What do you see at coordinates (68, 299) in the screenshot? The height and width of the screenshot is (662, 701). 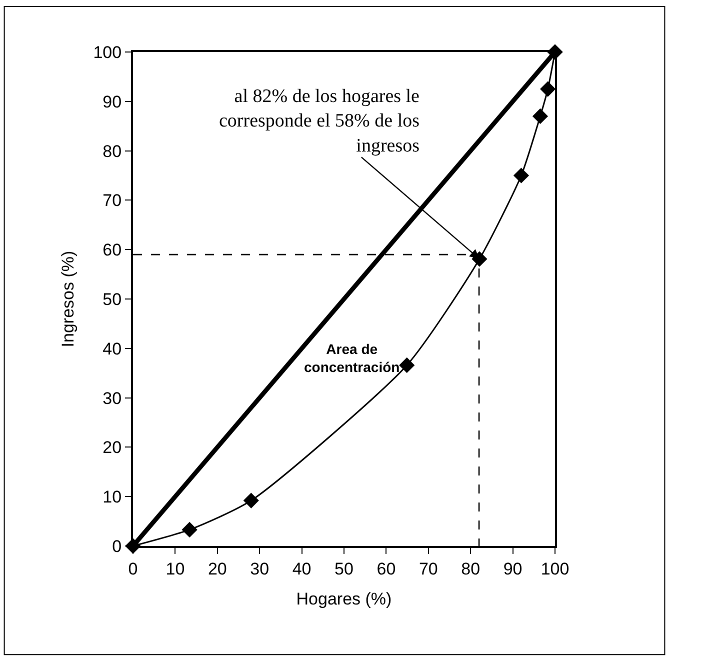 I see `y-axis-title: Ingresos (%)` at bounding box center [68, 299].